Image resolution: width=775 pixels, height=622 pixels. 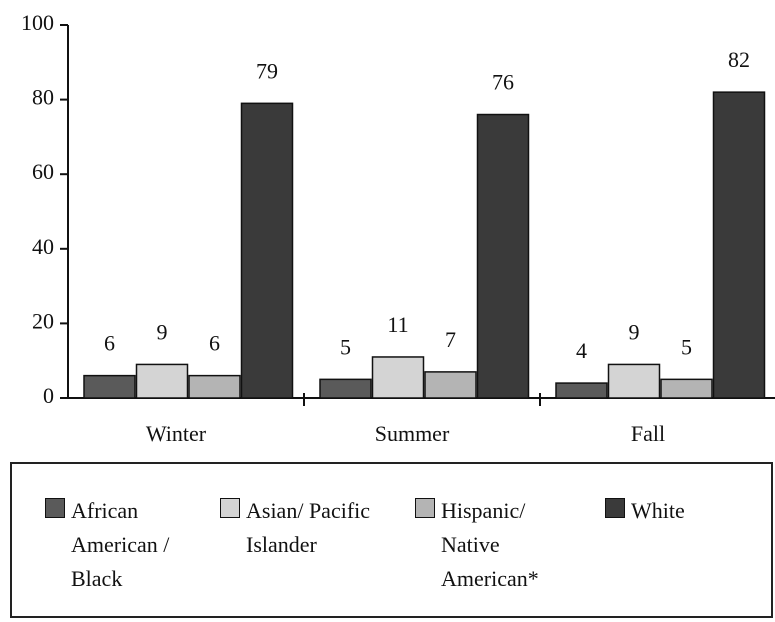 I want to click on x-tick-label: Summer, so click(x=412, y=433).